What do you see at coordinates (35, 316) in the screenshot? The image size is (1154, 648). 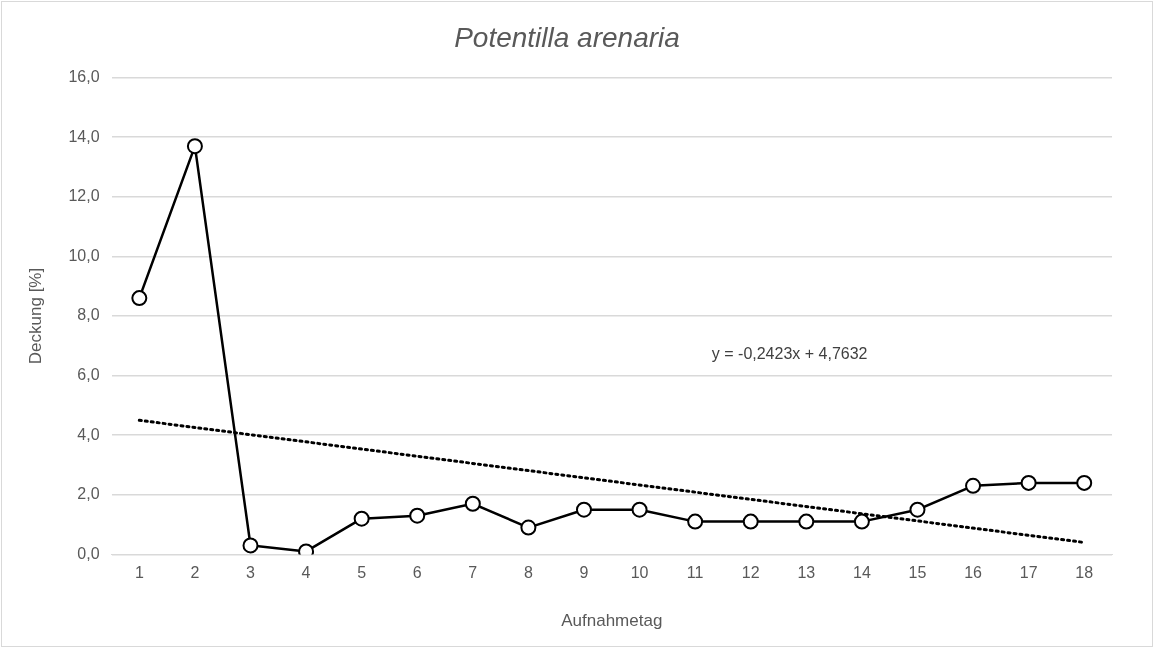 I see `y-axis-title: Deckung [%]` at bounding box center [35, 316].